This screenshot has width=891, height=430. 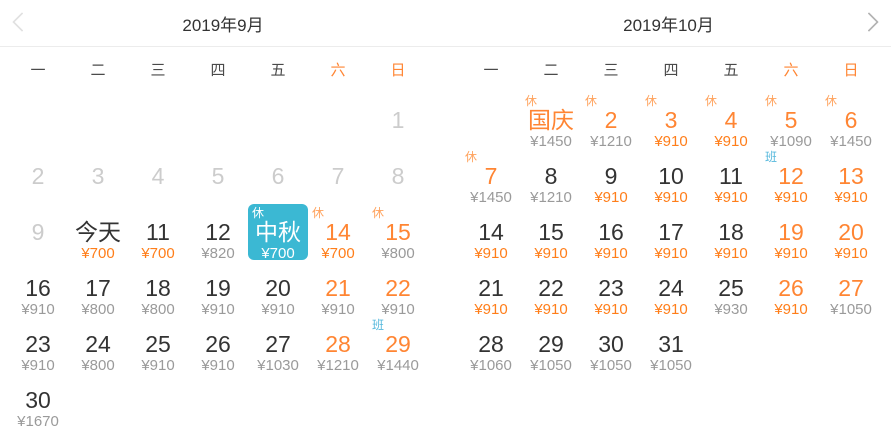 I want to click on day-cell: 休国庆 ¥1450, so click(x=551, y=121).